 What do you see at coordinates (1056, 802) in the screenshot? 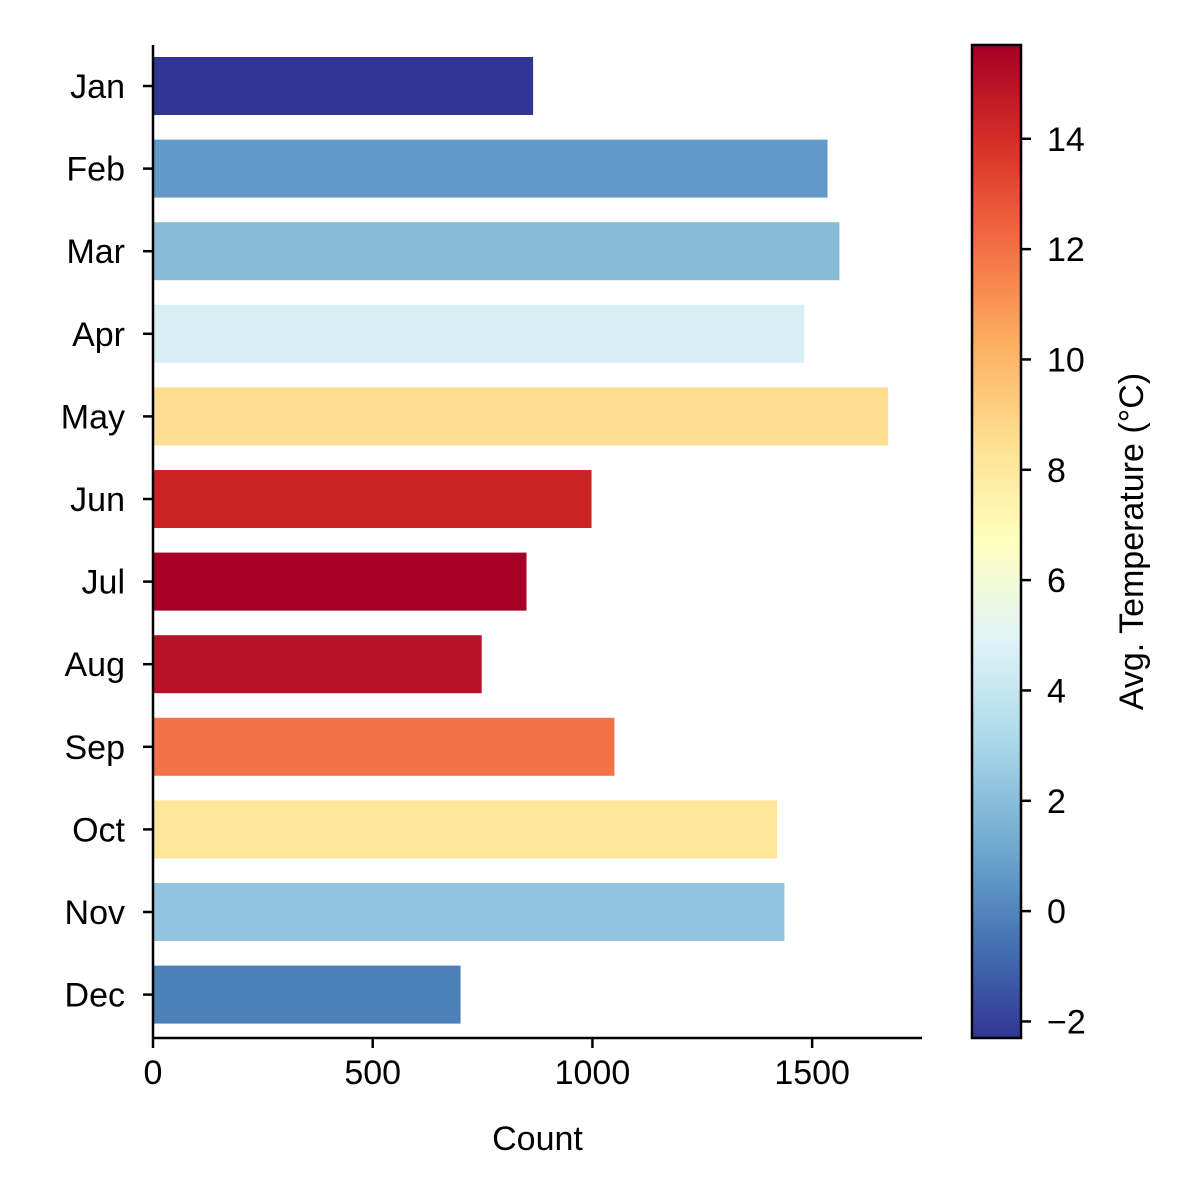
I see `colorbar-tick-label: 2` at bounding box center [1056, 802].